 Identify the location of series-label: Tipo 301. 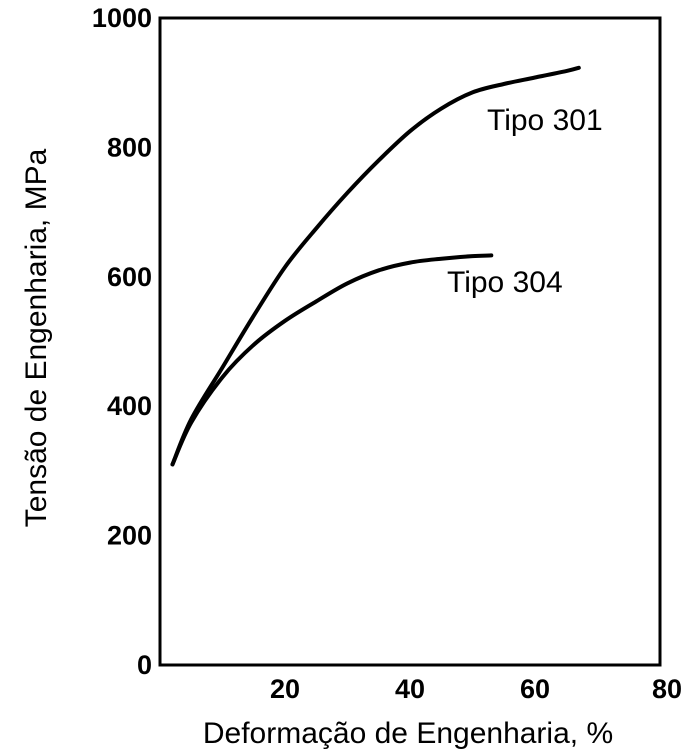
(545, 120).